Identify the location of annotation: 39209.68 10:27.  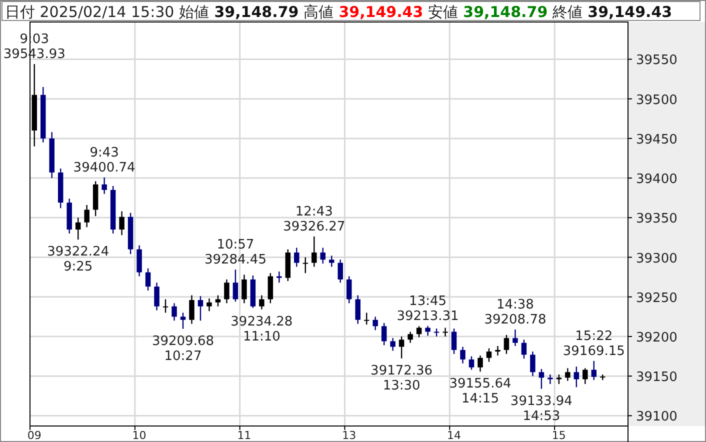
(183, 349).